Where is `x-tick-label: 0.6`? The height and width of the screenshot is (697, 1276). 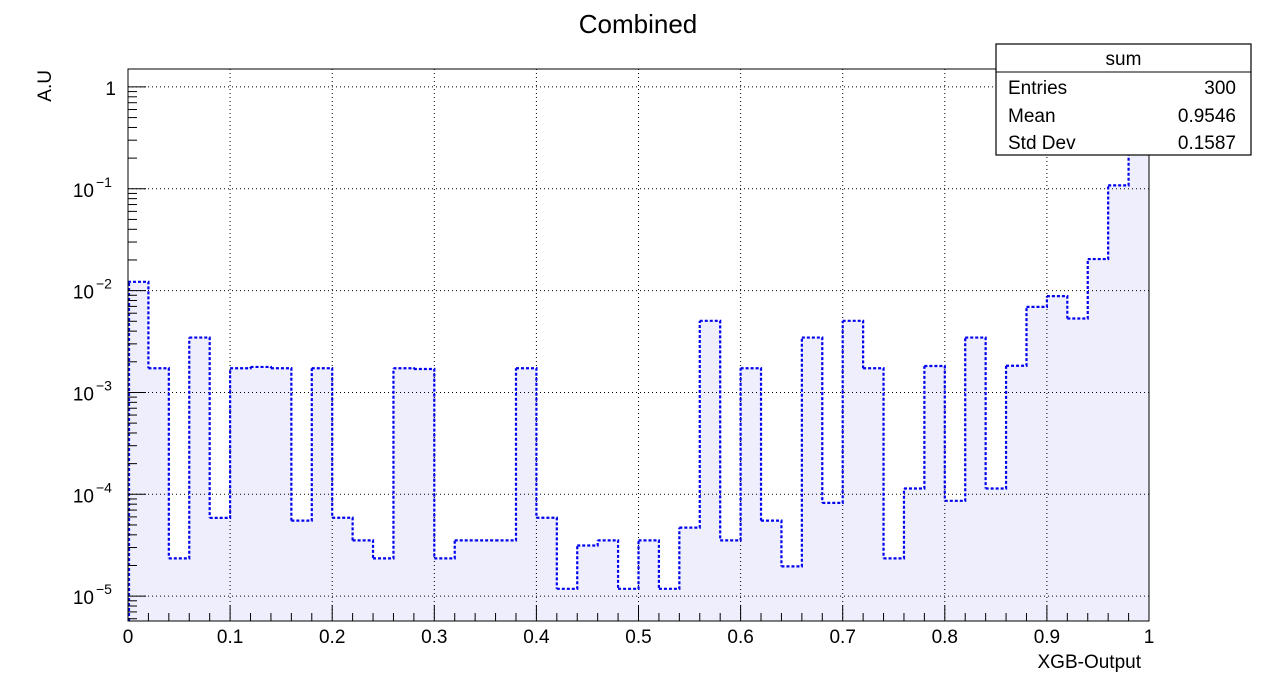
x-tick-label: 0.6 is located at coordinates (740, 637).